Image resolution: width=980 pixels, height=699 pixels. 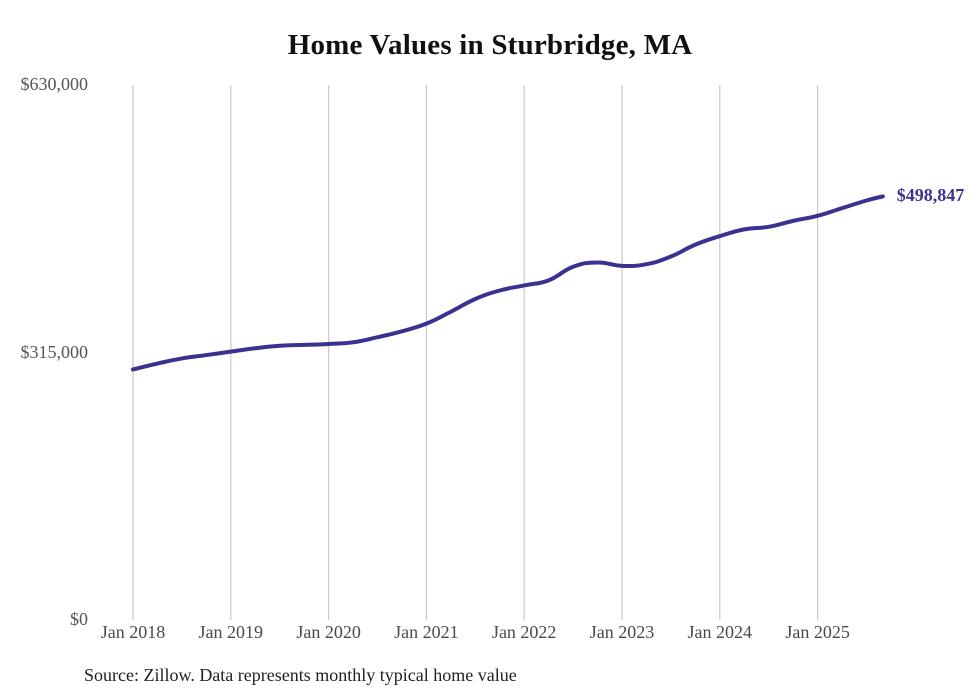 What do you see at coordinates (622, 632) in the screenshot?
I see `x-tick-label: Jan 2023` at bounding box center [622, 632].